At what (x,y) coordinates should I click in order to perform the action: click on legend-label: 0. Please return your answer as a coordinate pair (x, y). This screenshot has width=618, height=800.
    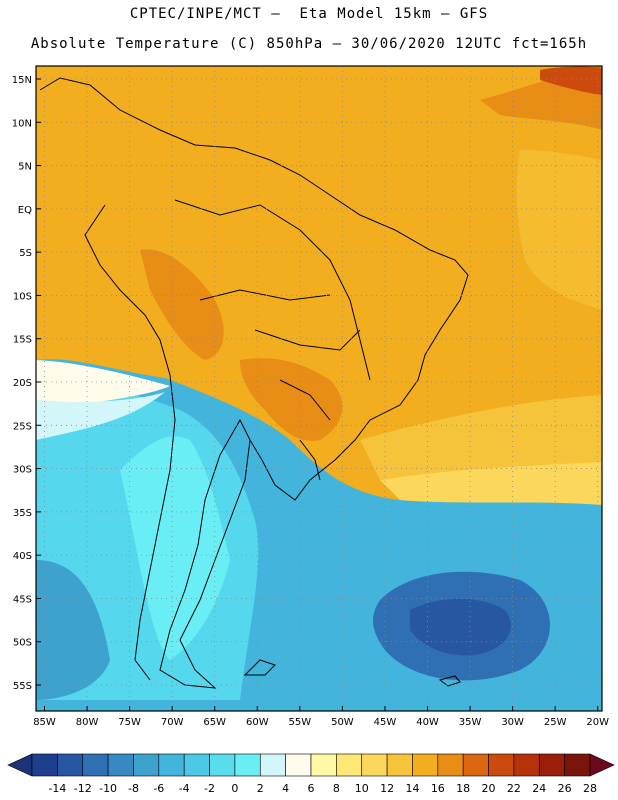
    Looking at the image, I should click on (234, 788).